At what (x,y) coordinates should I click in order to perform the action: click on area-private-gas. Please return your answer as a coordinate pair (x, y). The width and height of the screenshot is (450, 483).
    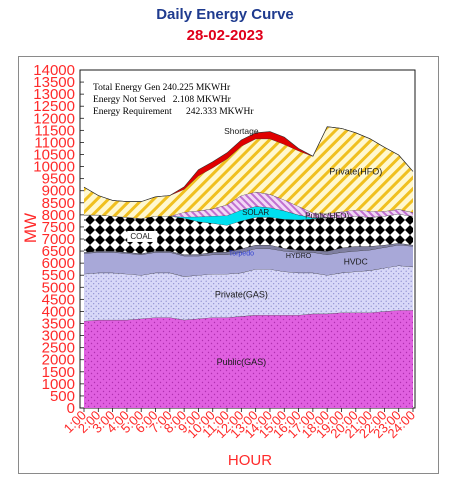
    Looking at the image, I should click on (248, 293).